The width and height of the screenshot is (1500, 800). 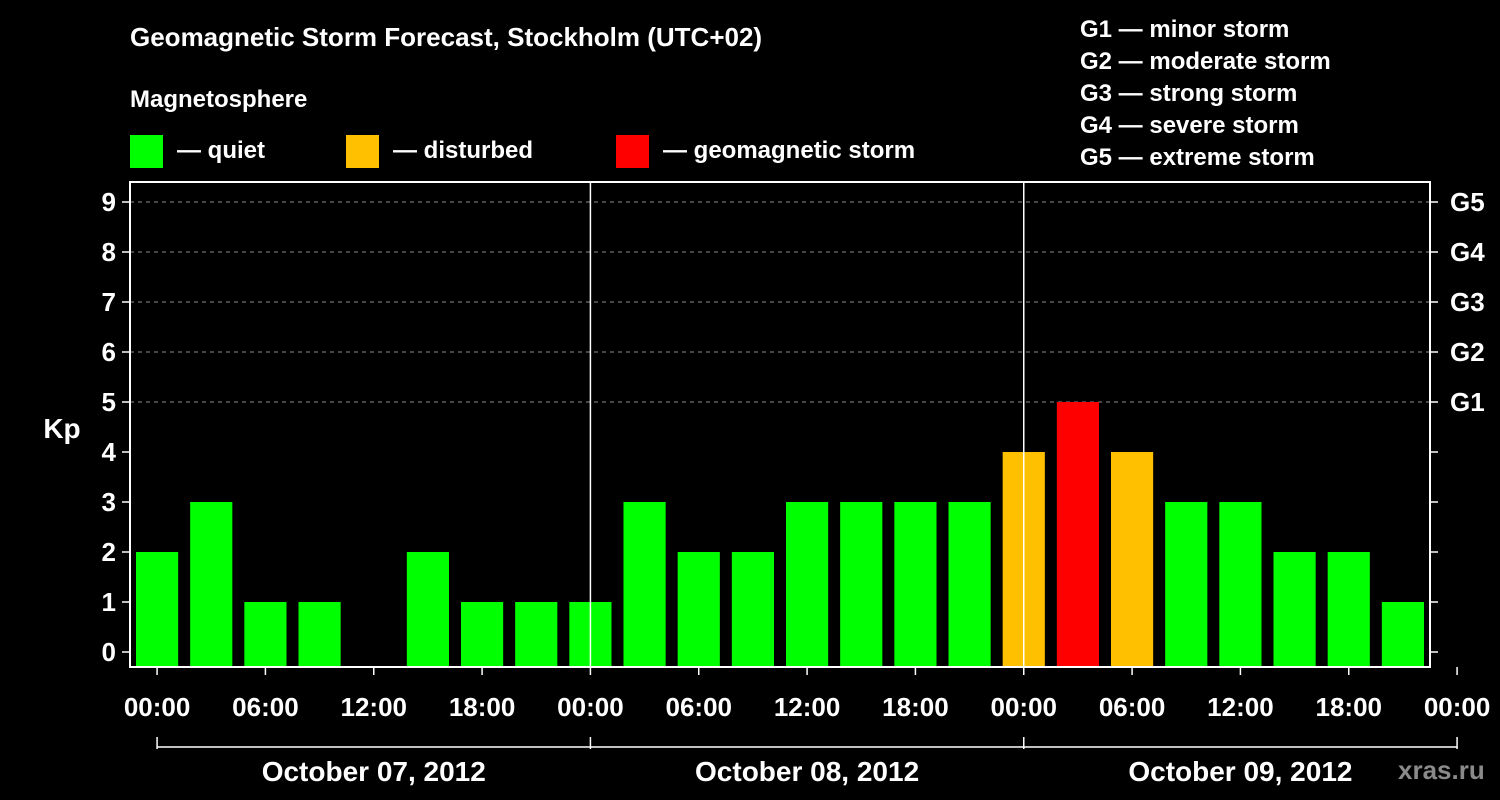 I want to click on legend-item-storm: — geomagnetic storm, so click(x=766, y=151).